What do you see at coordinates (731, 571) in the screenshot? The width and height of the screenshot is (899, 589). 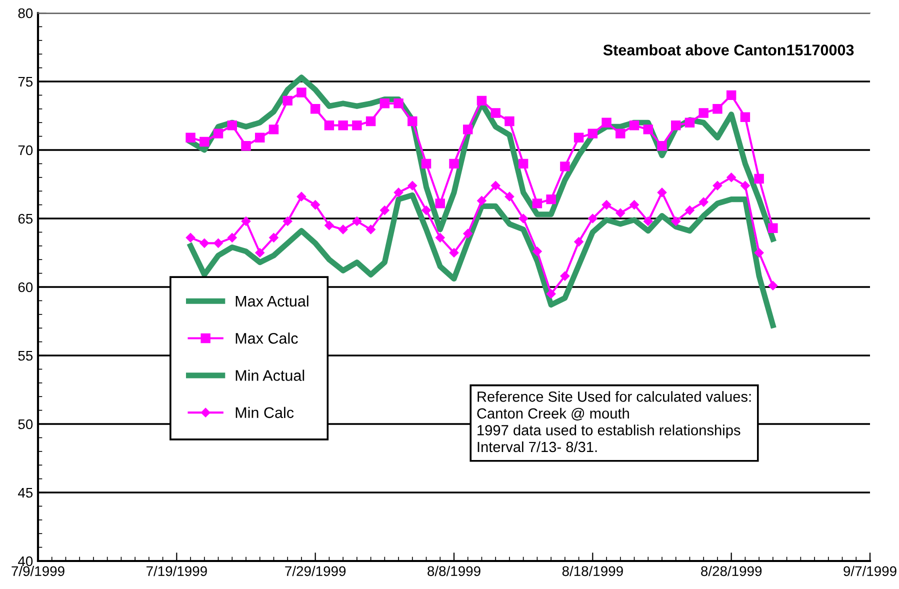 I see `x-tick-label: 8/28/1999` at bounding box center [731, 571].